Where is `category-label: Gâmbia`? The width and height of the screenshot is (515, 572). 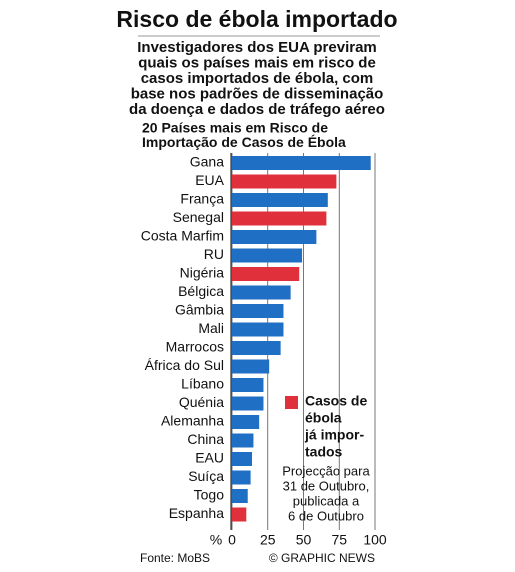 category-label: Gâmbia is located at coordinates (199, 310).